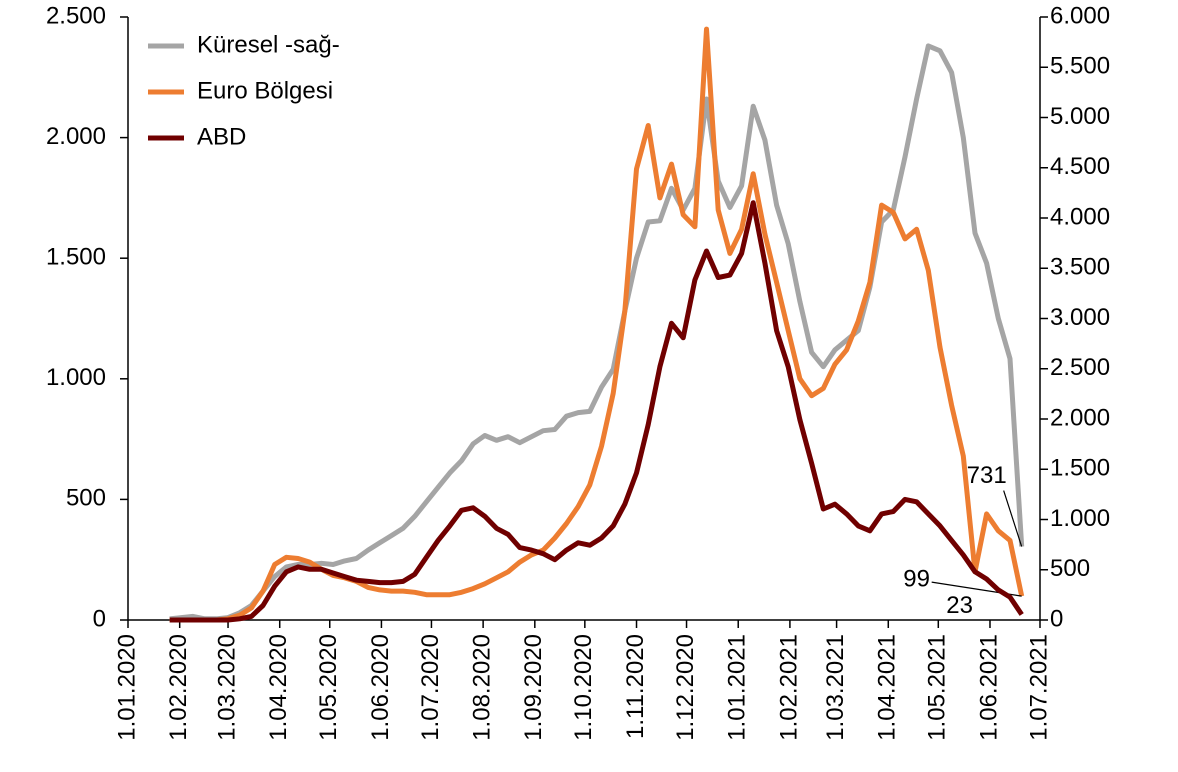 The width and height of the screenshot is (1178, 772). I want to click on y-tick-label: 500, so click(86, 498).